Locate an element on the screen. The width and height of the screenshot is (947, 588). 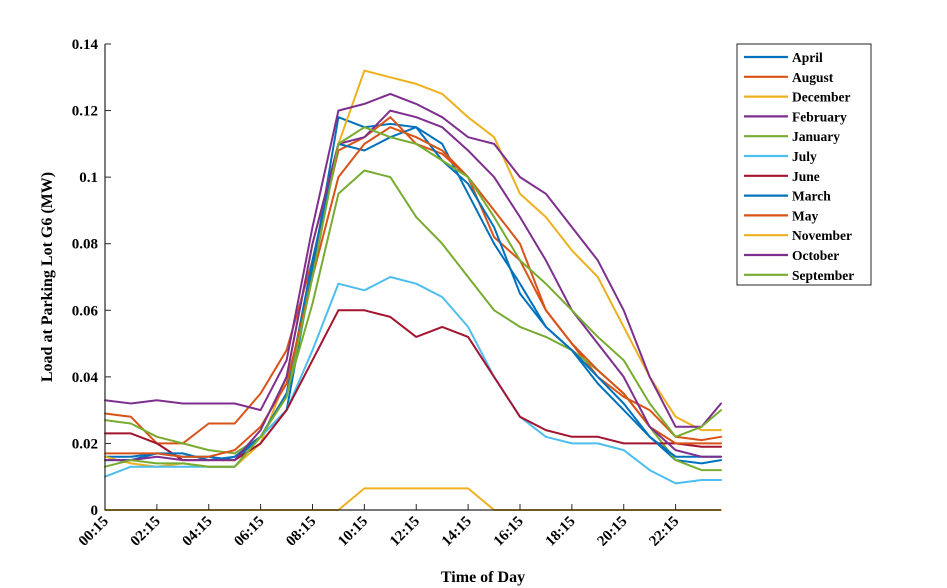
y-tick-label: 0 is located at coordinates (95, 511).